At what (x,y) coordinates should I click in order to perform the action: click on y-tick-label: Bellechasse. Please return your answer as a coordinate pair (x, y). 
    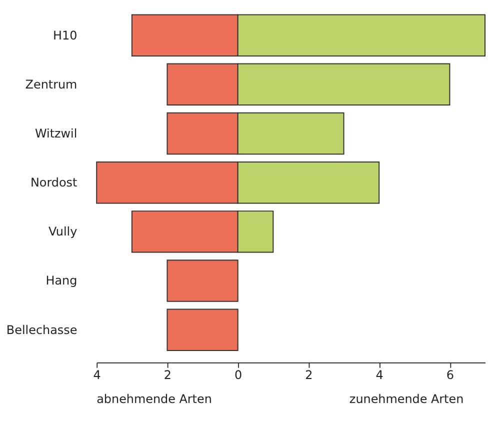
    Looking at the image, I should click on (42, 329).